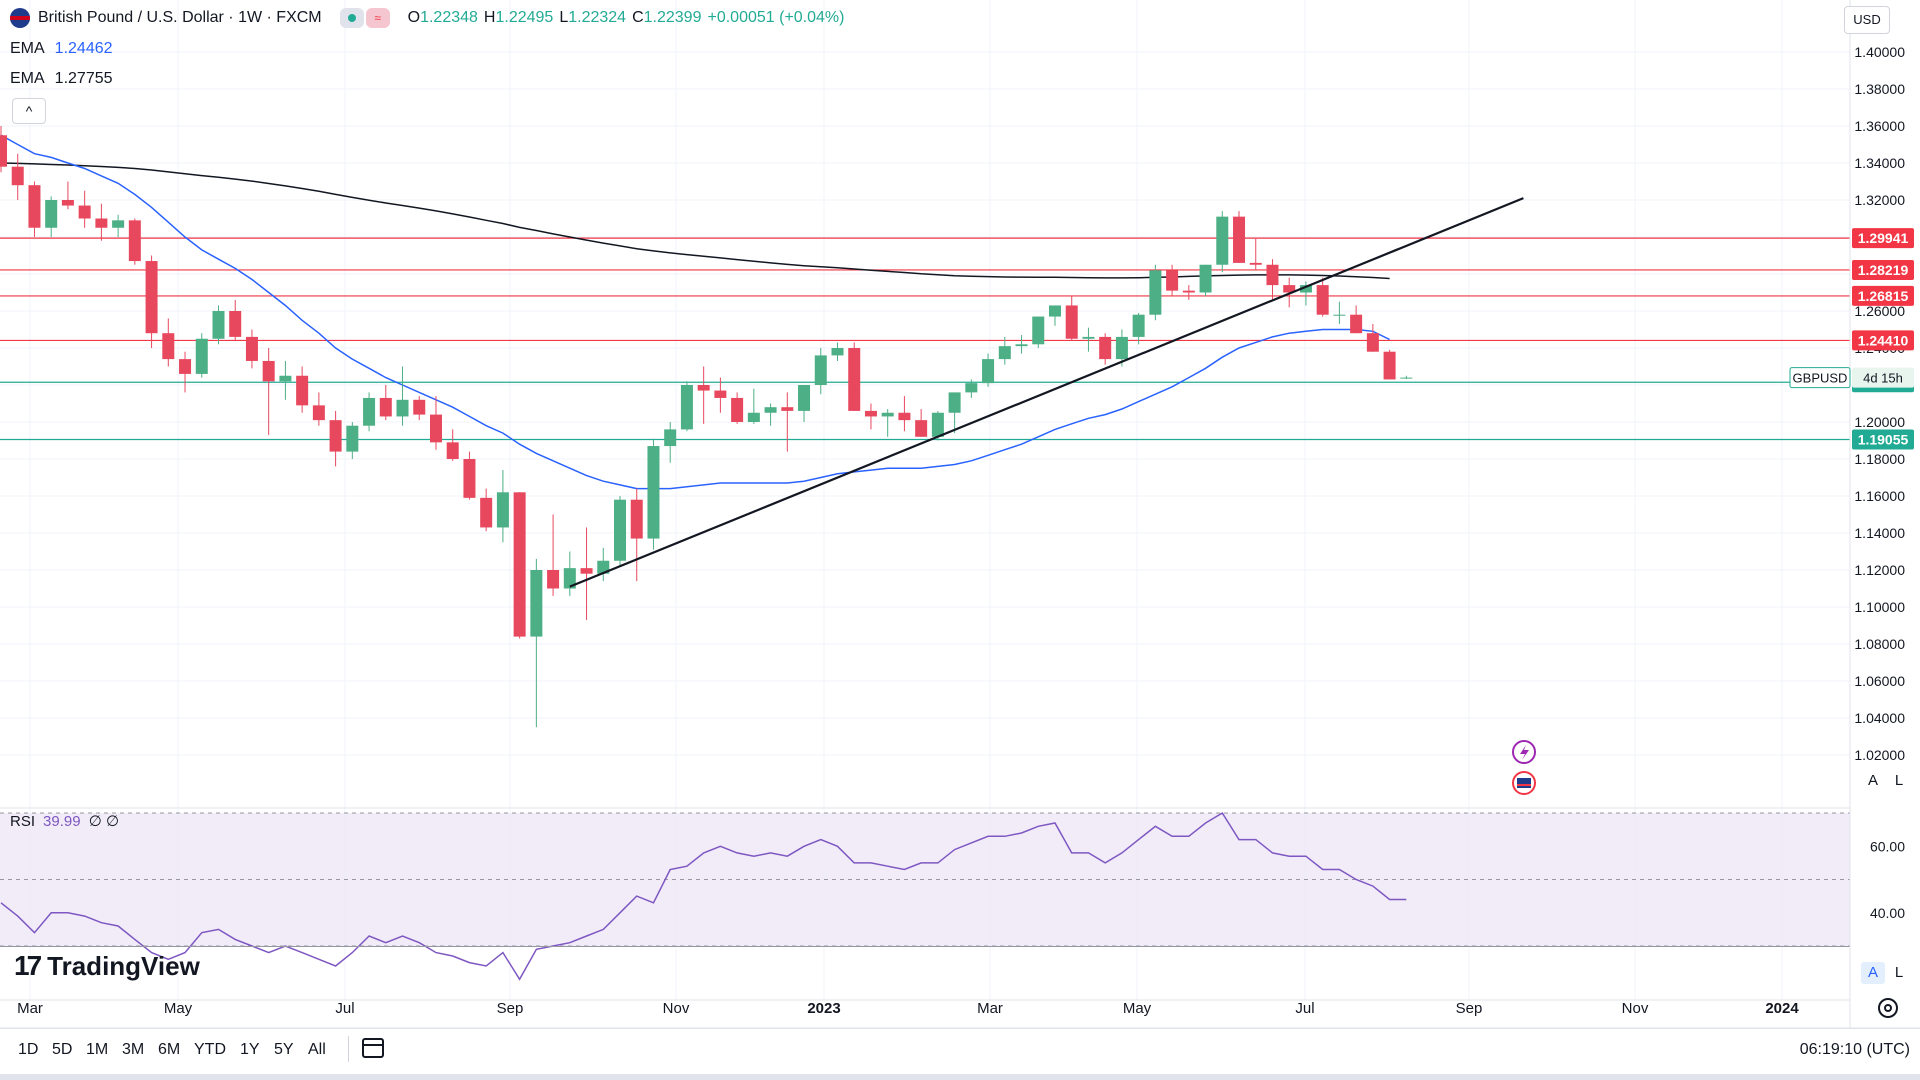 The image size is (1920, 1080). What do you see at coordinates (1304, 1008) in the screenshot?
I see `time-tick-label: Jul` at bounding box center [1304, 1008].